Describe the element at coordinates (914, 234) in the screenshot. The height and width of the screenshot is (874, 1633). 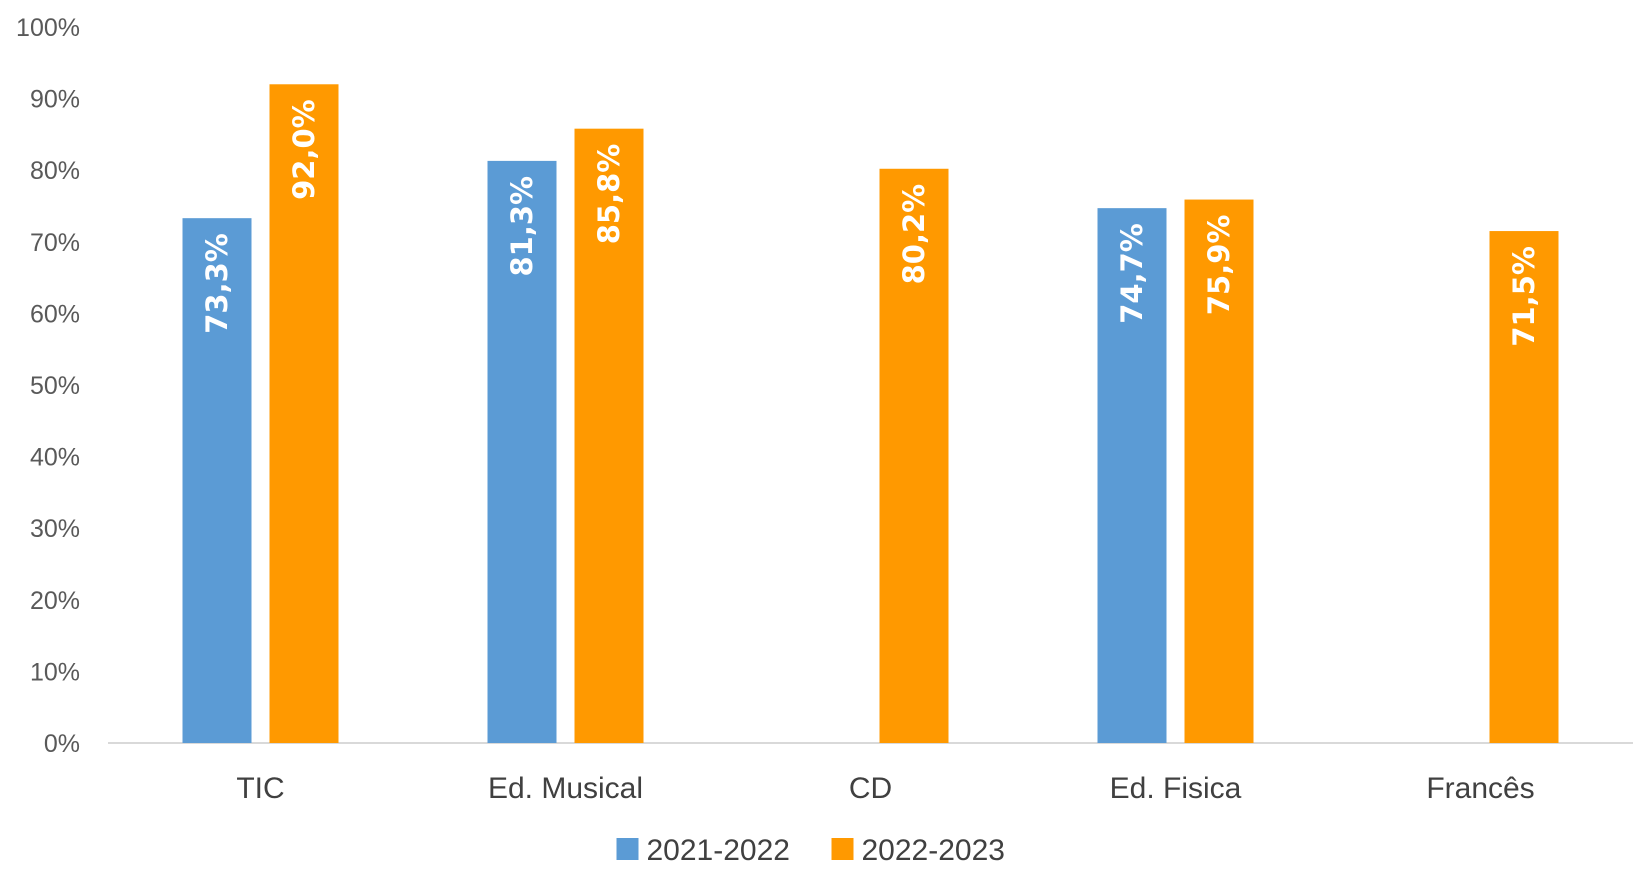
I see `data-label: 80,2%` at that location.